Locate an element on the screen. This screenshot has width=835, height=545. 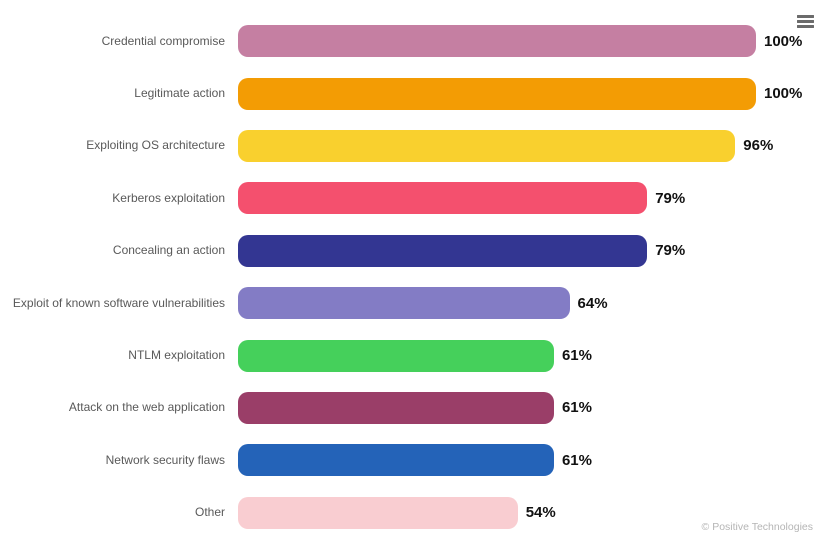
bar-row: Attack on the web application 61% is located at coordinates (417, 408).